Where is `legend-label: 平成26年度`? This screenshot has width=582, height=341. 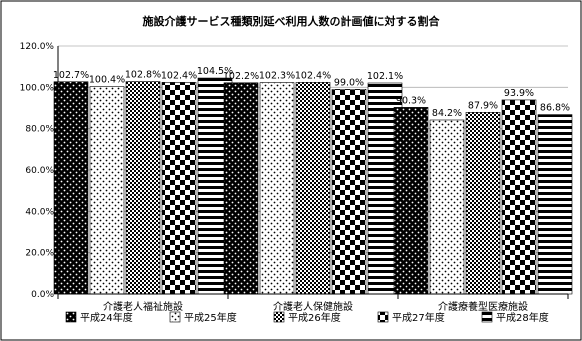
legend-label: 平成26年度 is located at coordinates (314, 317).